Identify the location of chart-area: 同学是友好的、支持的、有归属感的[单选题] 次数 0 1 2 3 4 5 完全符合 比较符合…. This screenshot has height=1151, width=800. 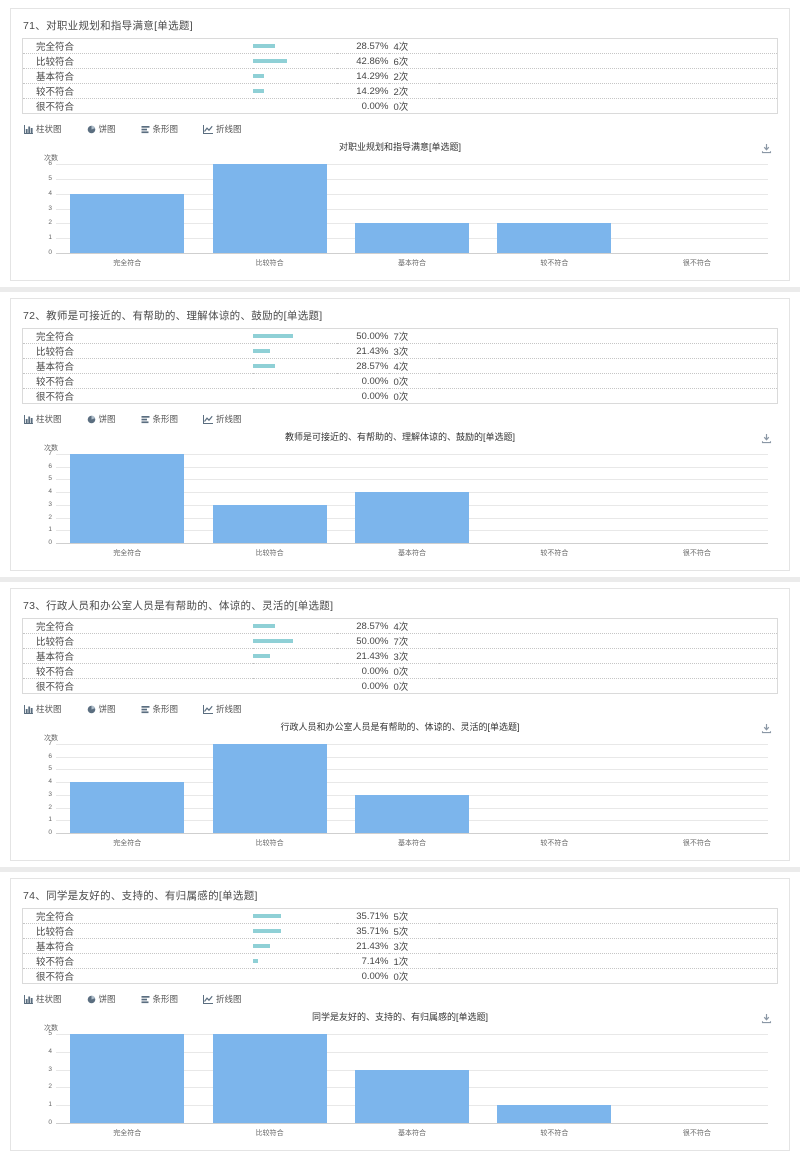
(400, 1077).